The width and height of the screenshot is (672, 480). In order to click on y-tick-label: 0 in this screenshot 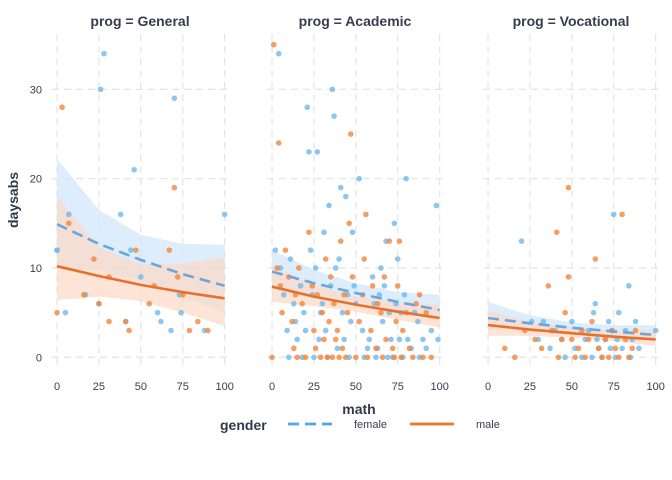, I will do `click(39, 358)`.